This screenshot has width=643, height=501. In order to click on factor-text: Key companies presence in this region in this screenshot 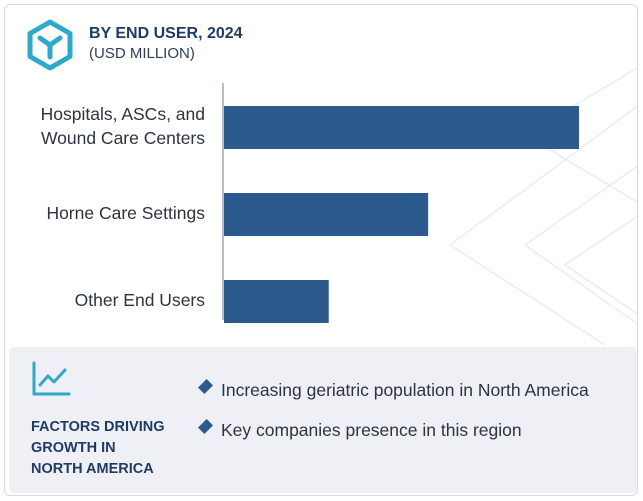, I will do `click(371, 430)`.